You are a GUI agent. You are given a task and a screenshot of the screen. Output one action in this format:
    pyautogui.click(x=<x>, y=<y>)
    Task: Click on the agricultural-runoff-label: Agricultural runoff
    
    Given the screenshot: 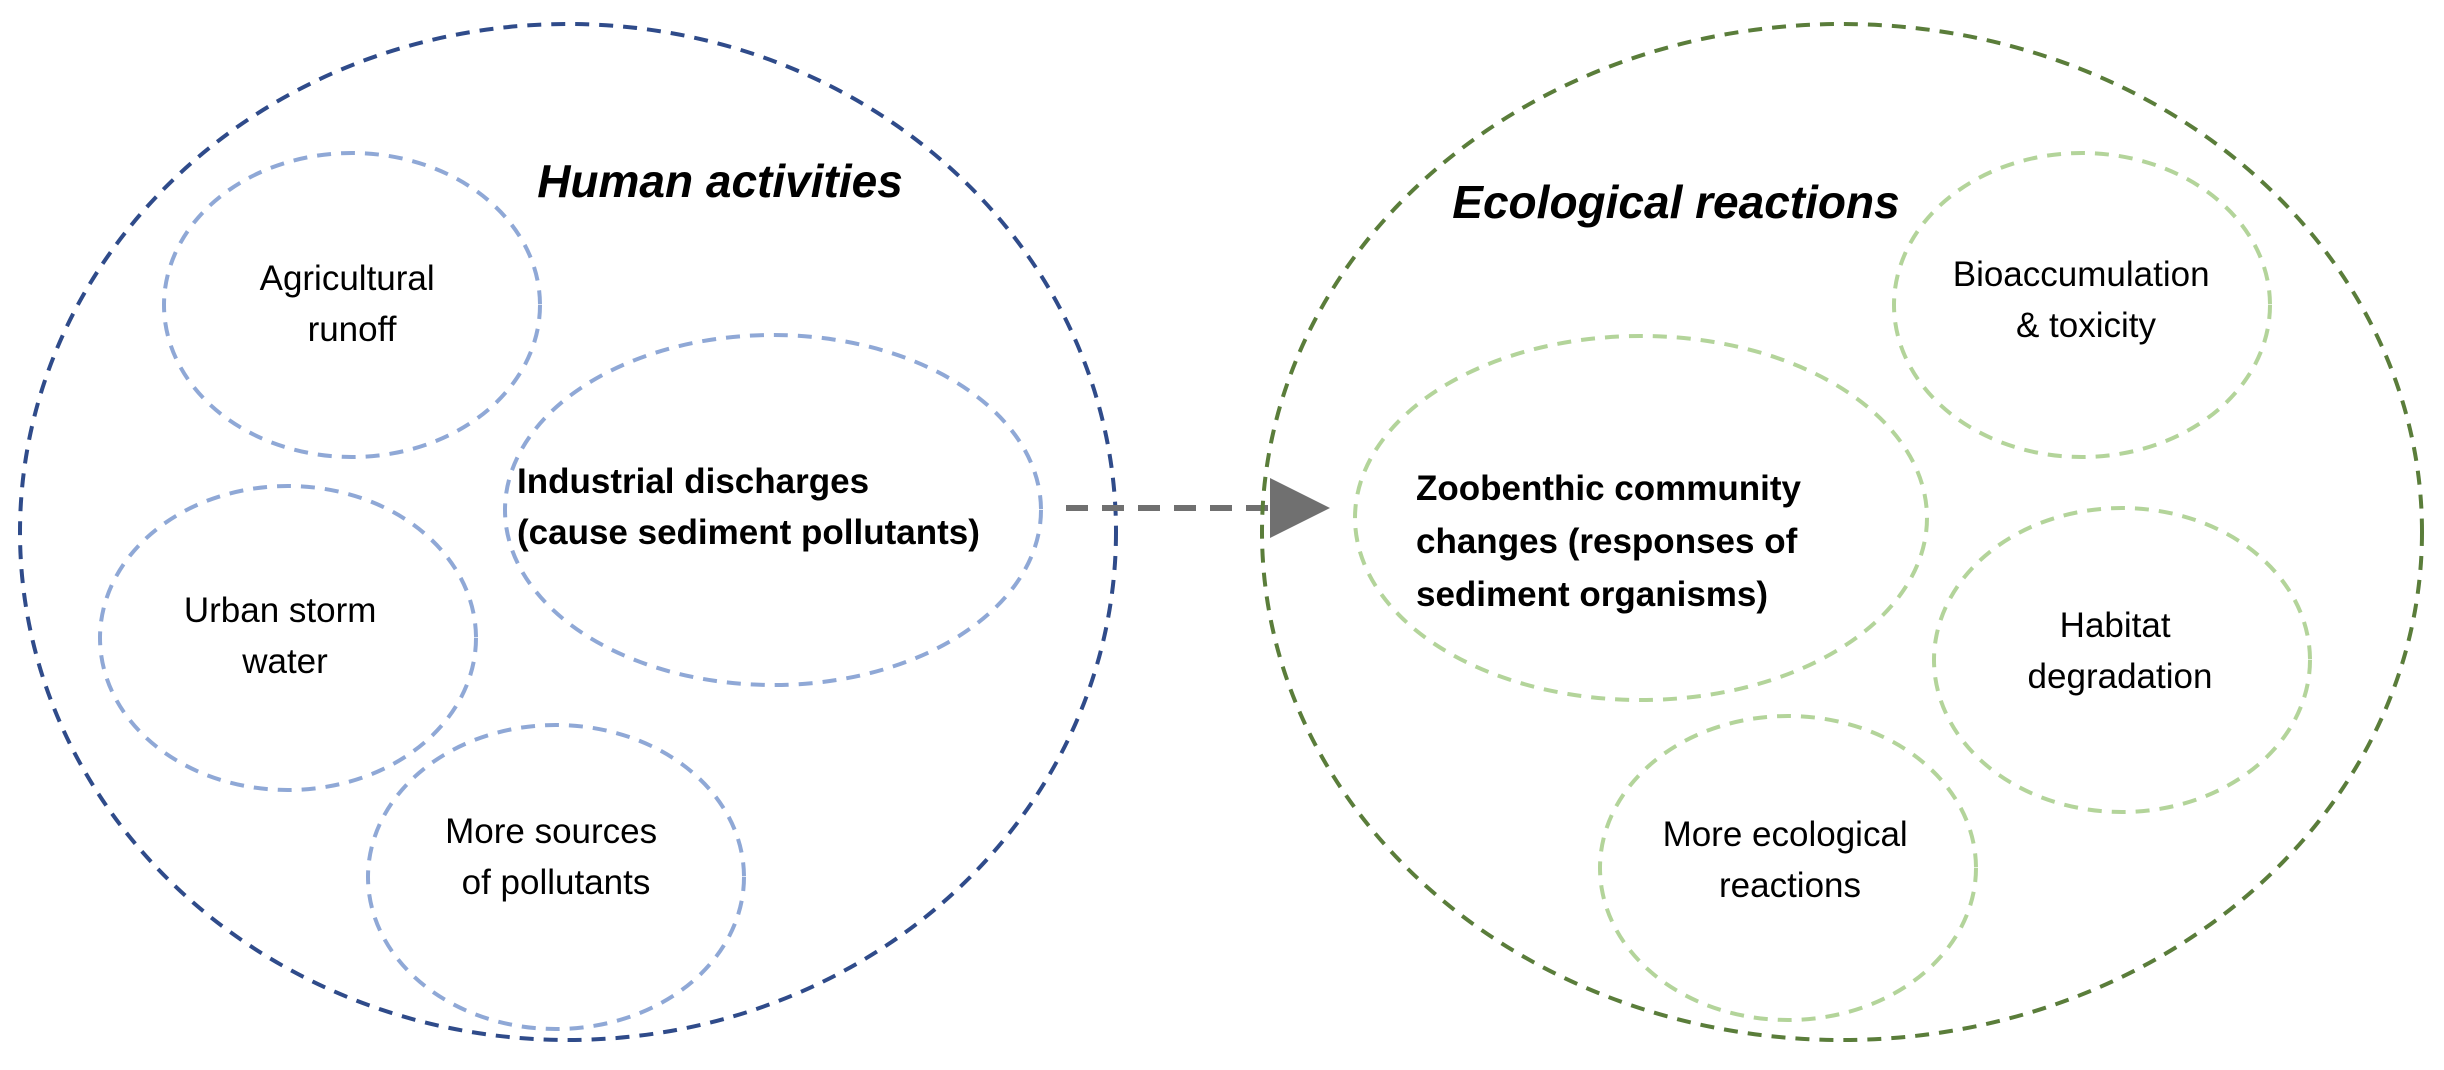 What is the action you would take?
    pyautogui.click(x=352, y=304)
    